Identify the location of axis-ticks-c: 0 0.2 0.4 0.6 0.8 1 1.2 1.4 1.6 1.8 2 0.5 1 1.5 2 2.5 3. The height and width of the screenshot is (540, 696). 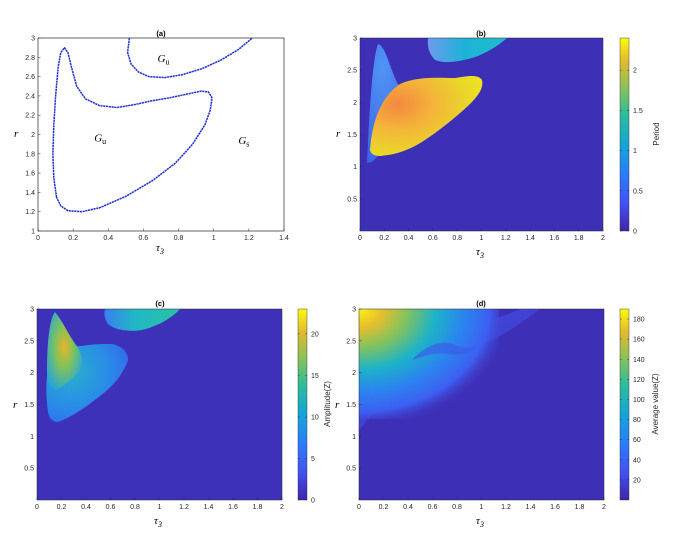
(154, 409).